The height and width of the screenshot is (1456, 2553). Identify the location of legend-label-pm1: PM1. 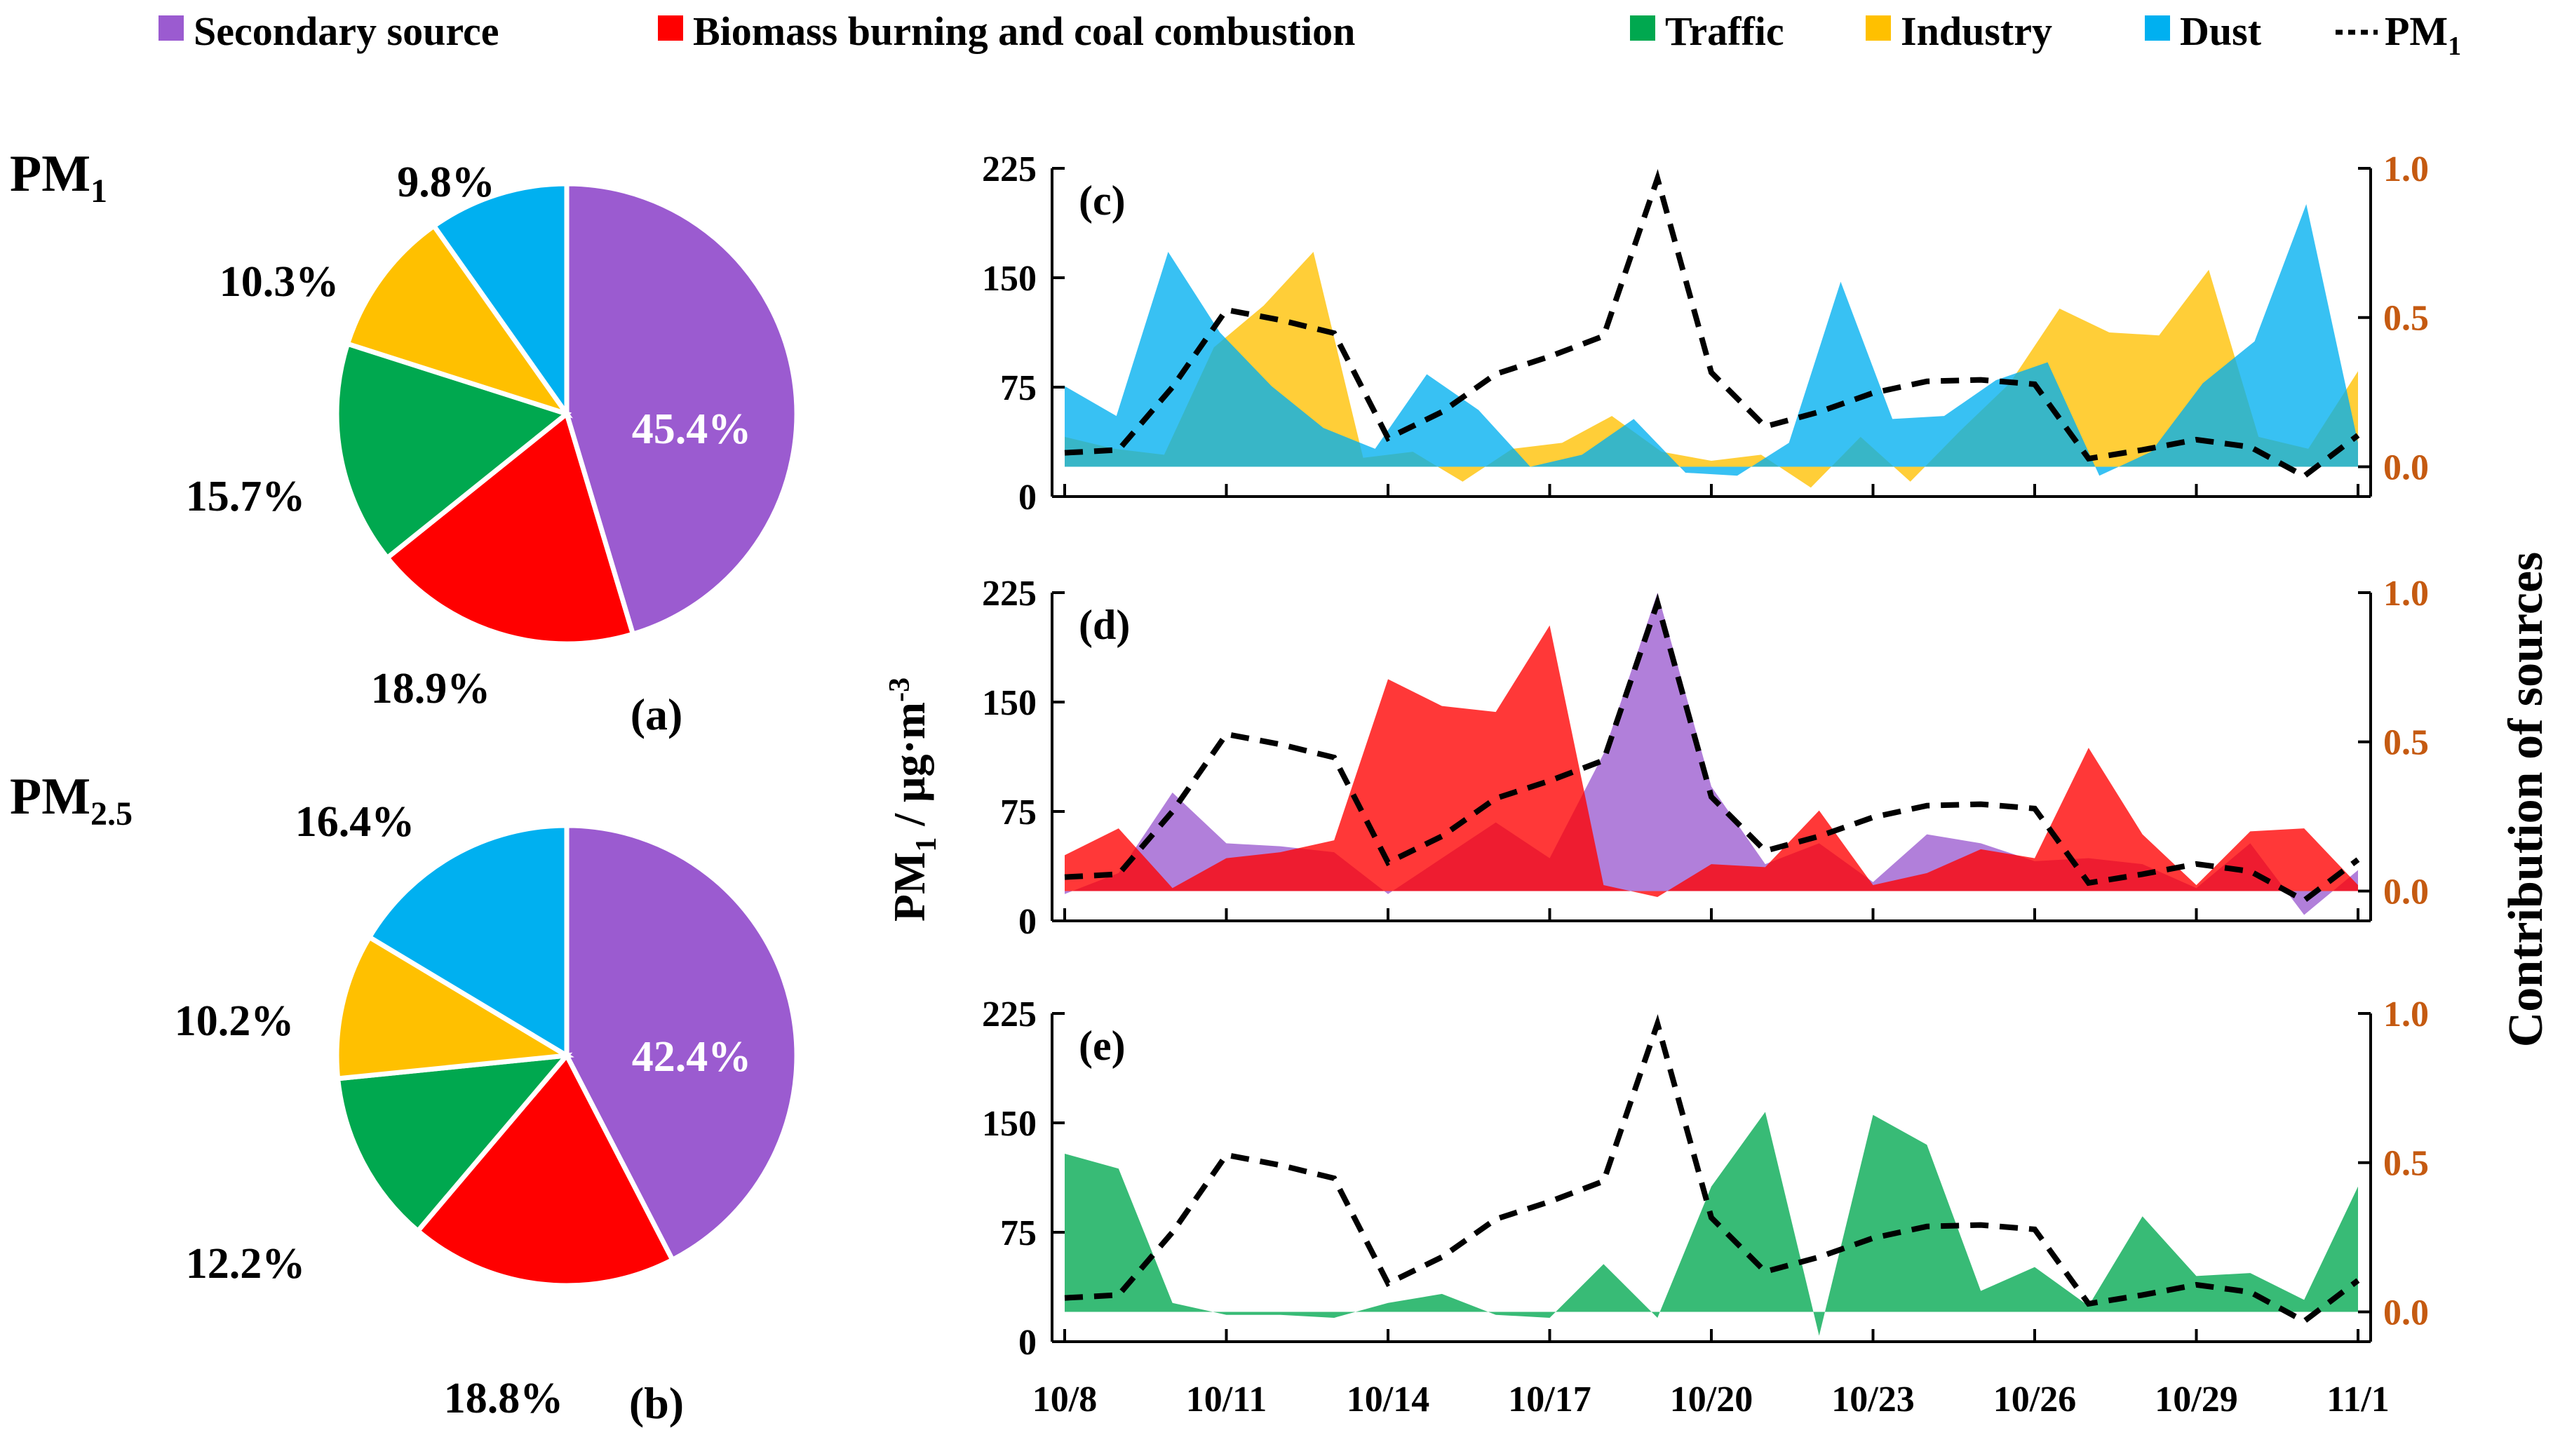
(2423, 34).